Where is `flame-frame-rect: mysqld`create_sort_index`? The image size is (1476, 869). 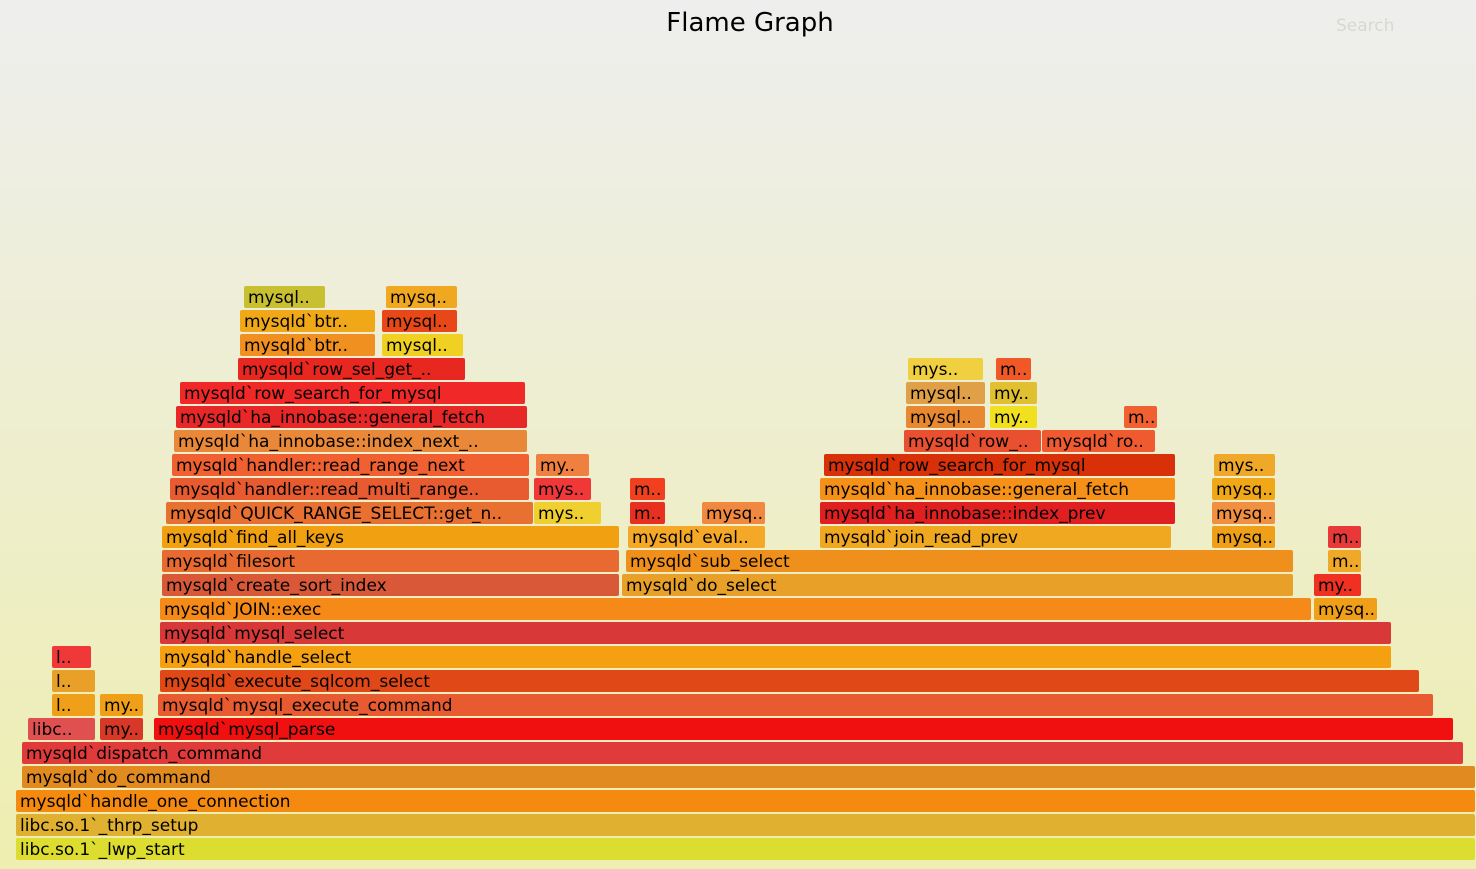
flame-frame-rect: mysqld`create_sort_index is located at coordinates (390, 585).